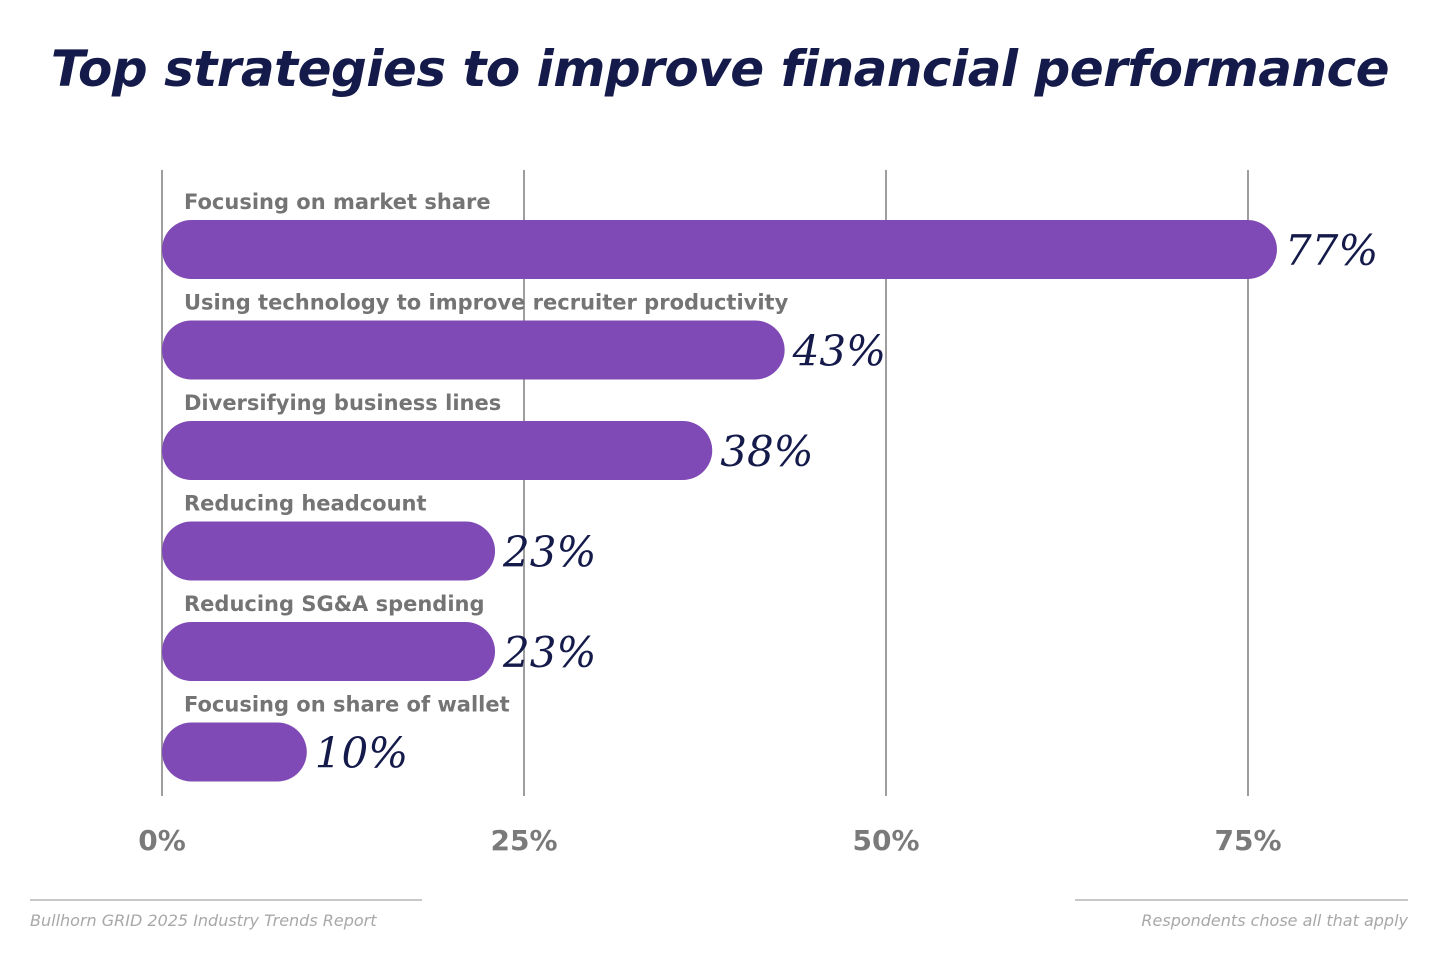 Image resolution: width=1440 pixels, height=956 pixels. What do you see at coordinates (839, 351) in the screenshot?
I see `value-label-1: 43%` at bounding box center [839, 351].